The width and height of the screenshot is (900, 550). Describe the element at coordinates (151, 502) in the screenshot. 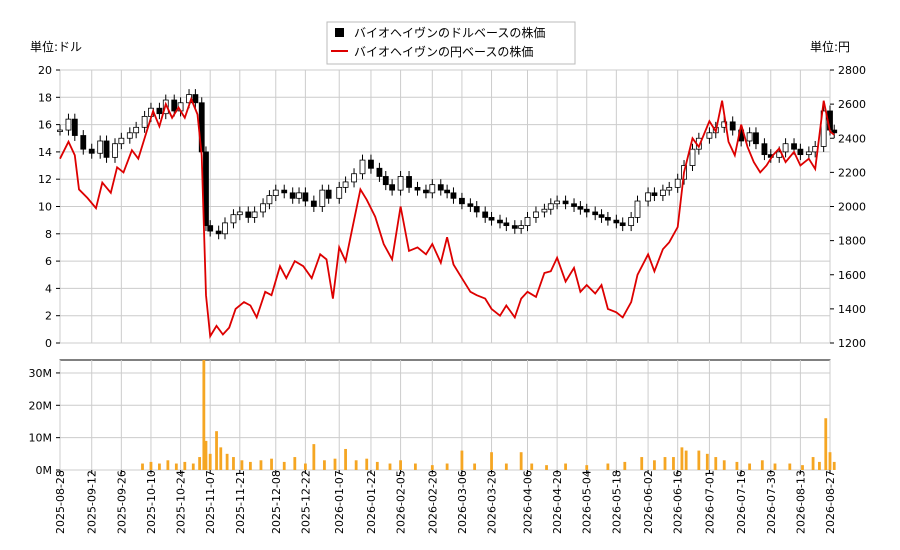

I see `date-tick-label: 2025-10-10` at that location.